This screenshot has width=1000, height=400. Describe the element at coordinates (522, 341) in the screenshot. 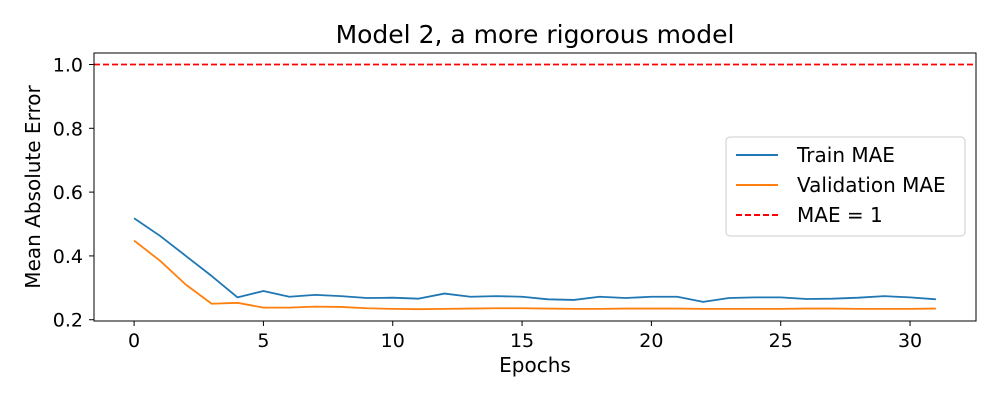

I see `x-tick-label: 15` at that location.